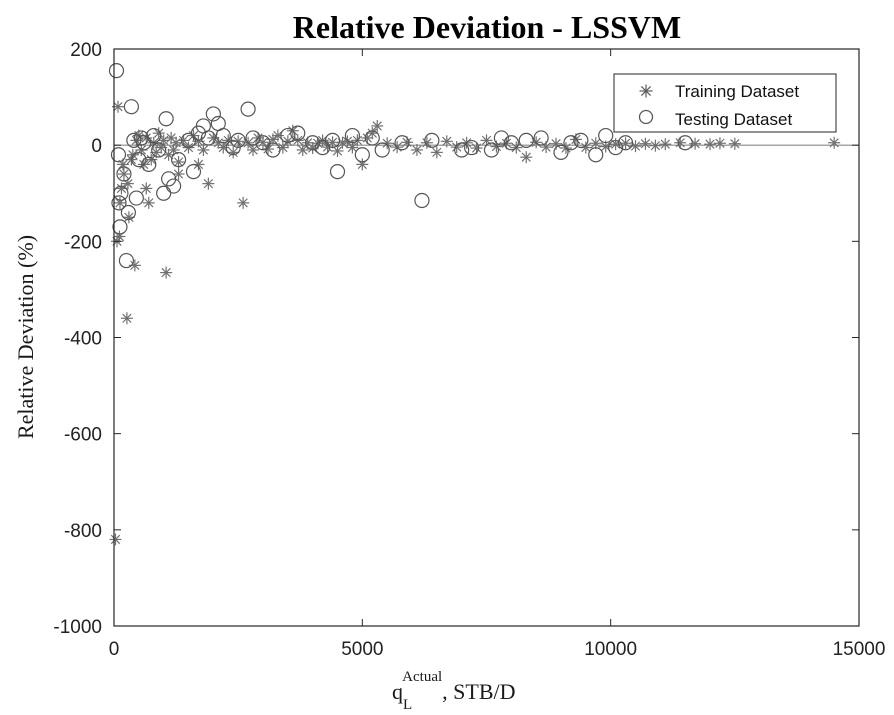 The height and width of the screenshot is (715, 894). Describe the element at coordinates (422, 677) in the screenshot. I see `x-axis-label-superscript: Actual` at that location.